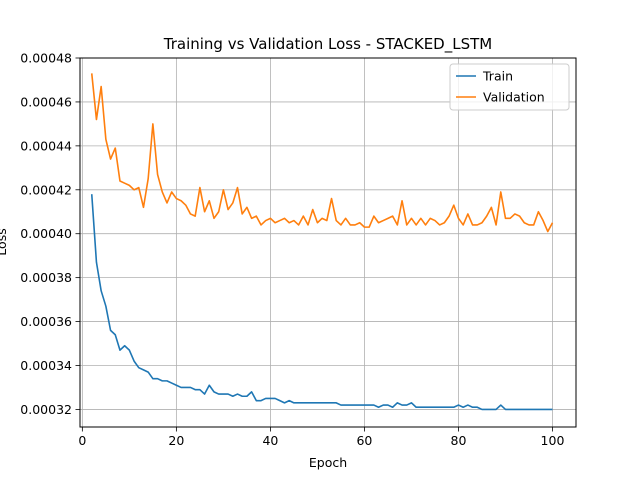 This screenshot has height=480, width=640. I want to click on x-tick-label: 60, so click(364, 440).